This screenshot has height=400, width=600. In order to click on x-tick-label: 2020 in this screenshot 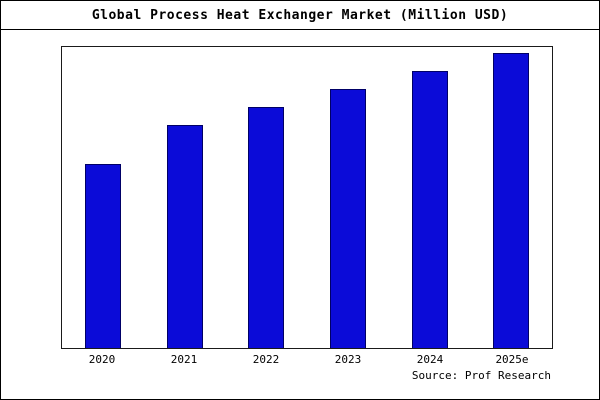, I will do `click(102, 359)`.